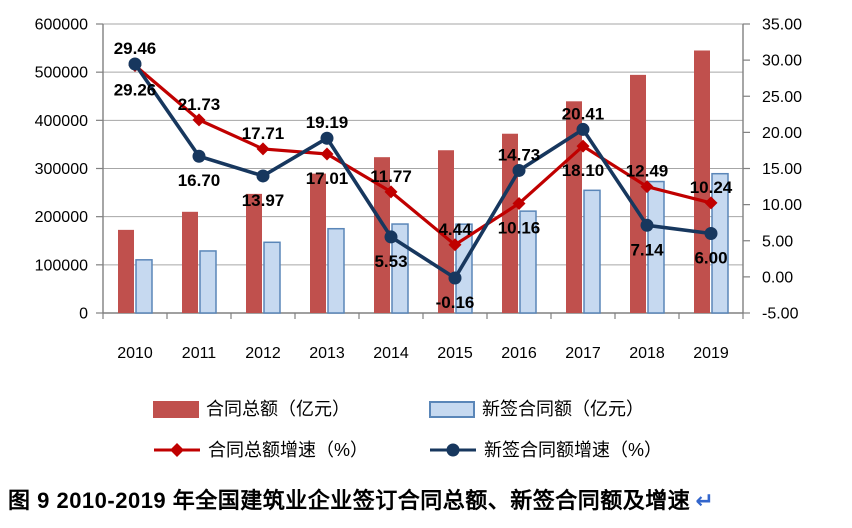 The image size is (852, 528). I want to click on new-signed-growth-point-2017, so click(583, 129).